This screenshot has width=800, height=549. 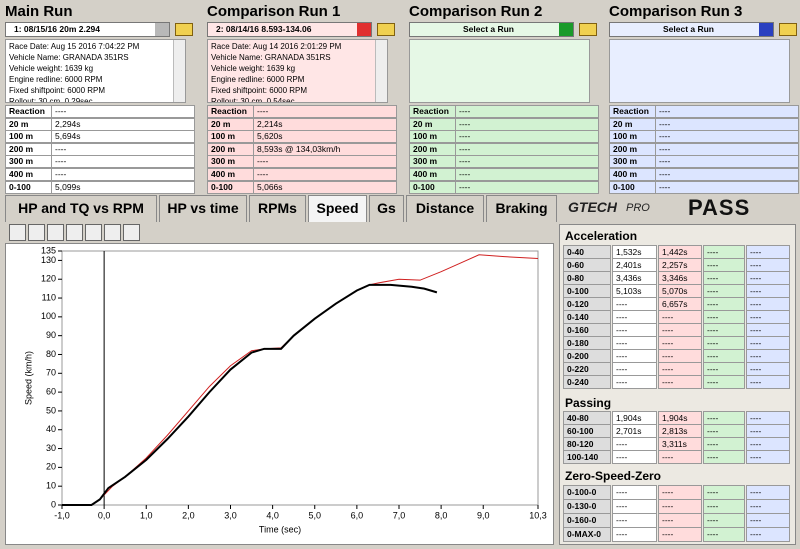 What do you see at coordinates (51, 373) in the screenshot?
I see `y-tick-label: 70` at bounding box center [51, 373].